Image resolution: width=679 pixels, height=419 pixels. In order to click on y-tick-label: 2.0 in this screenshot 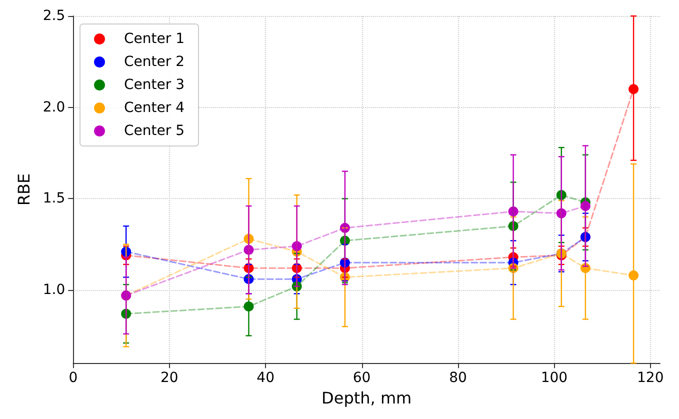, I will do `click(54, 107)`.